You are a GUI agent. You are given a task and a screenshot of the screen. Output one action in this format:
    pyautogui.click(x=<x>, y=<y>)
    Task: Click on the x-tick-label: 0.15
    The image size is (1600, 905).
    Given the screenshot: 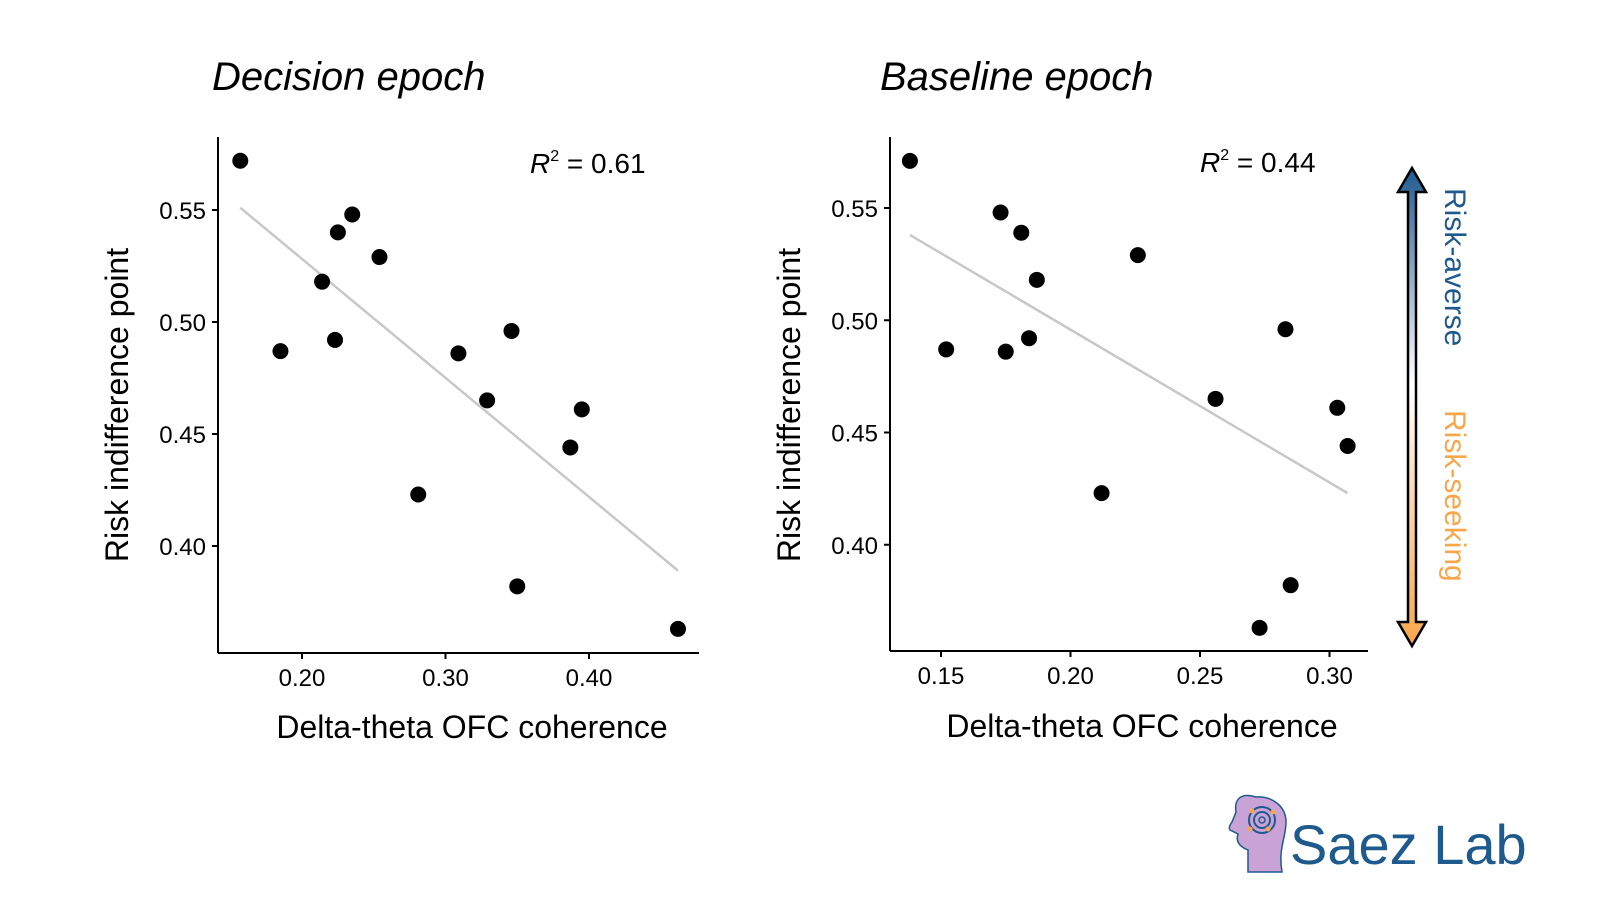 What is the action you would take?
    pyautogui.click(x=941, y=676)
    